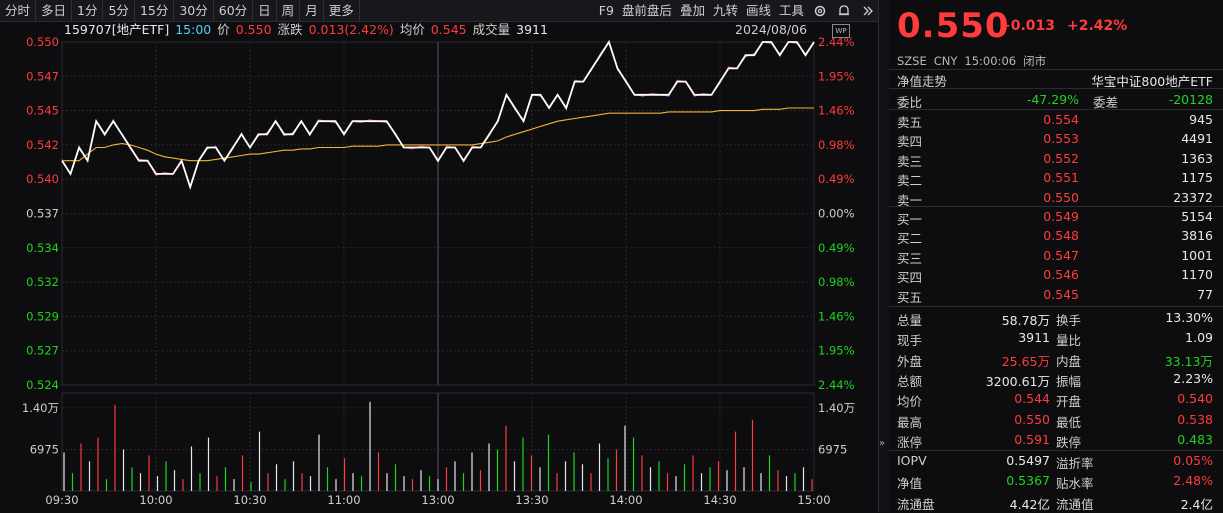 The height and width of the screenshot is (513, 1223). What do you see at coordinates (1205, 294) in the screenshot?
I see `bid-volume: 77` at bounding box center [1205, 294].